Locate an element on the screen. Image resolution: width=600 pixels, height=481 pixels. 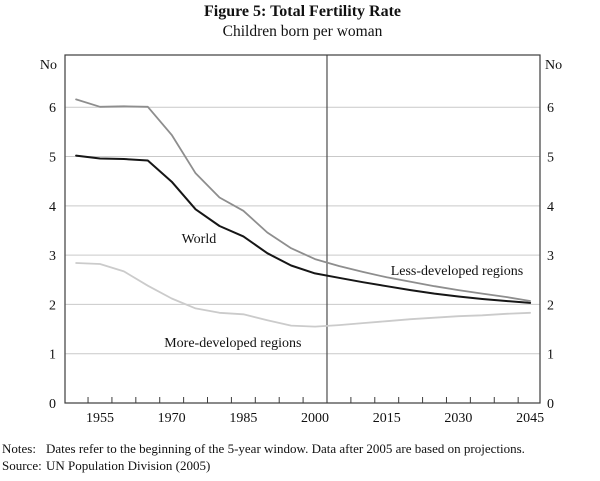
y-tick-label-right-6: 6 is located at coordinates (550, 108).